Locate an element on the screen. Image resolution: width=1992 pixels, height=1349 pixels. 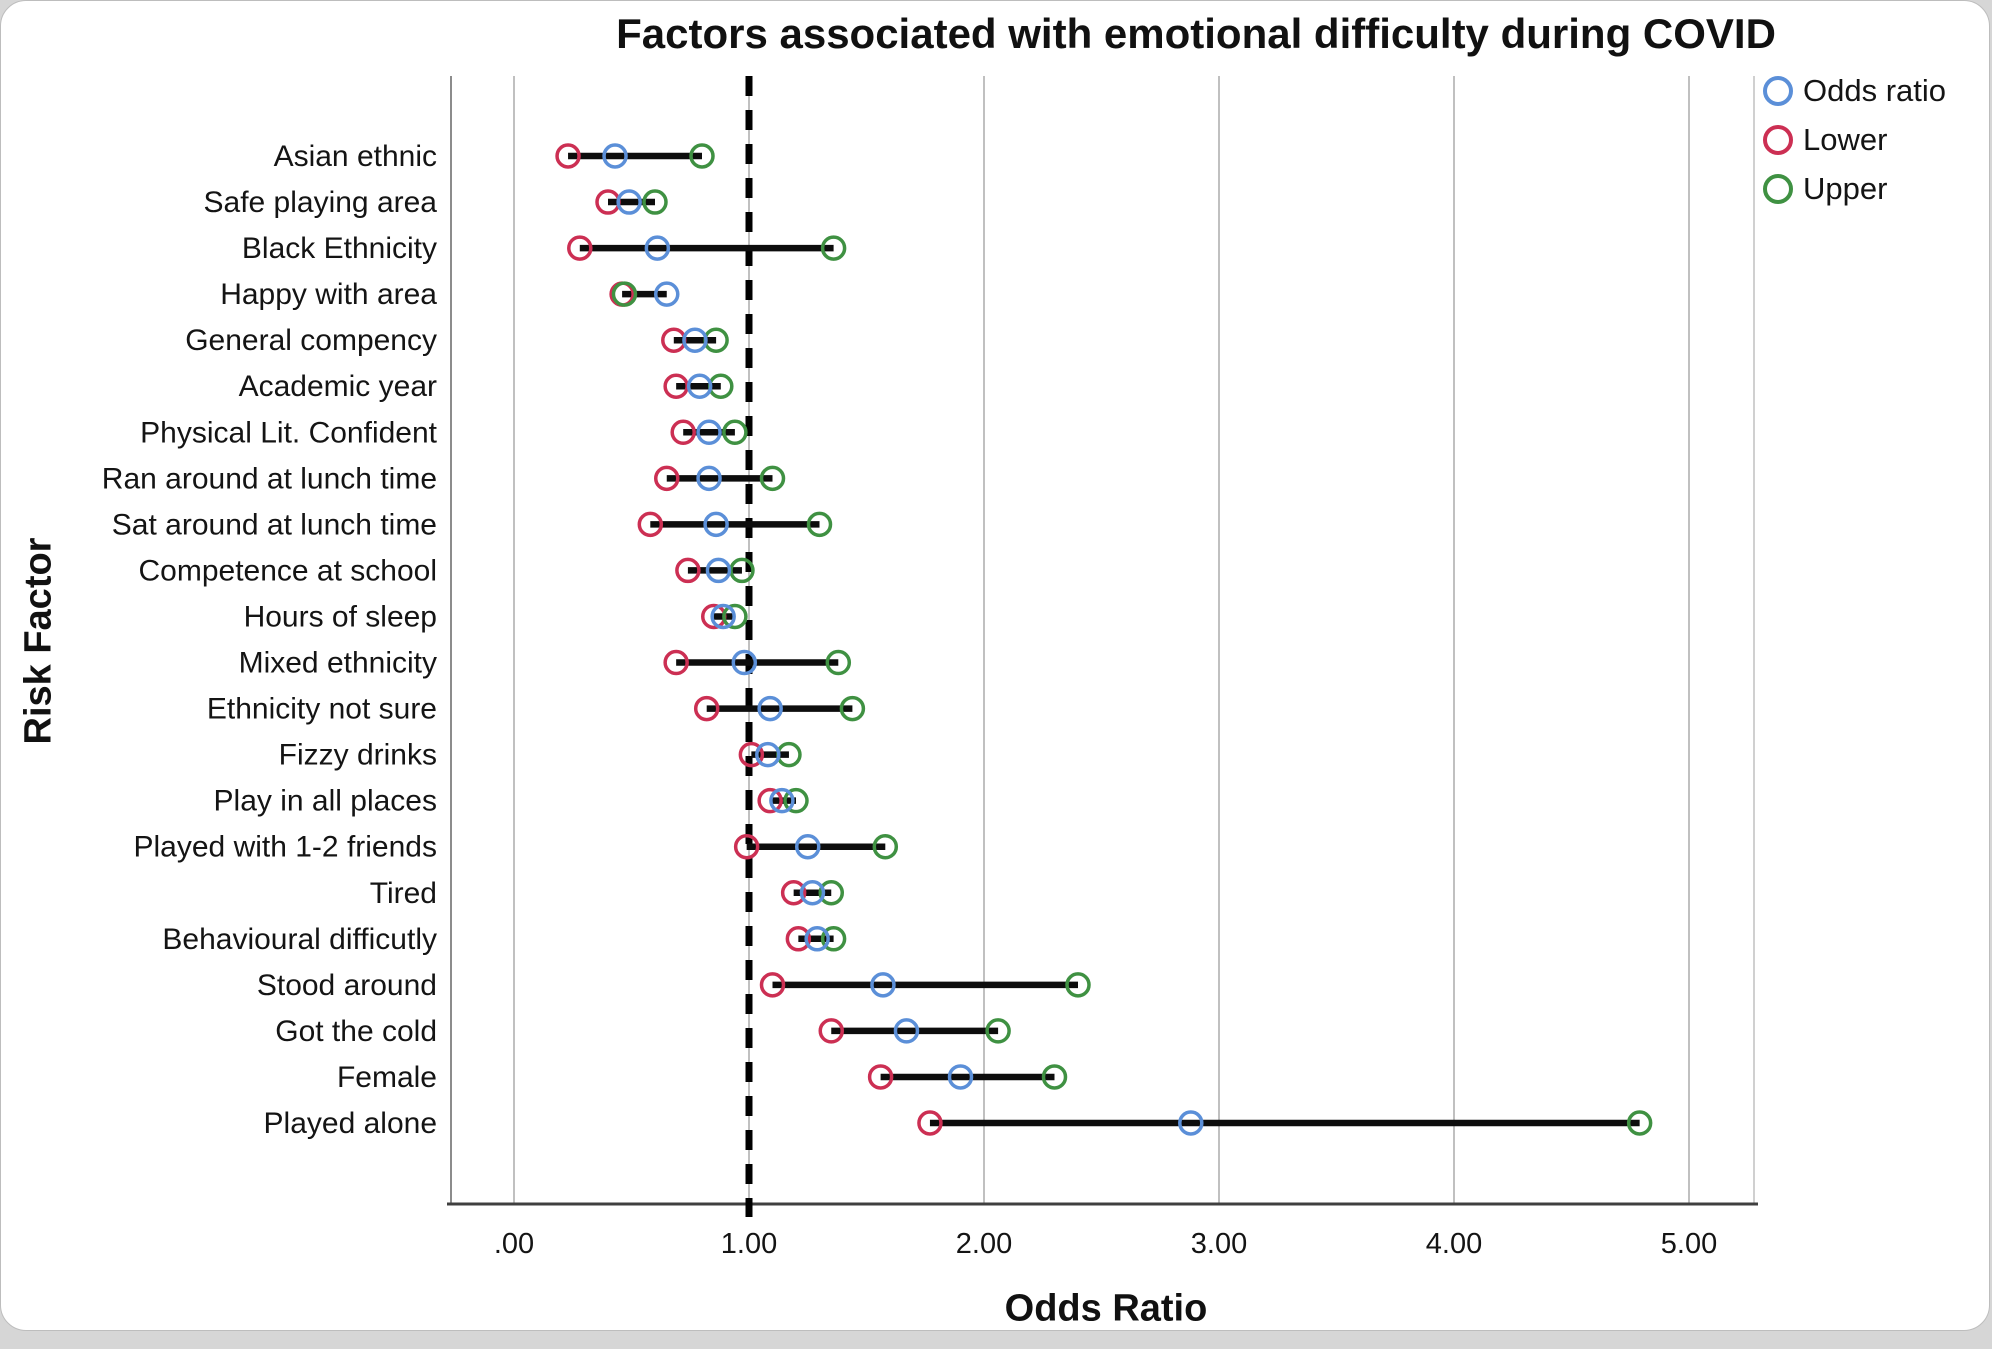
category-label: Sat around at lunch time is located at coordinates (274, 524).